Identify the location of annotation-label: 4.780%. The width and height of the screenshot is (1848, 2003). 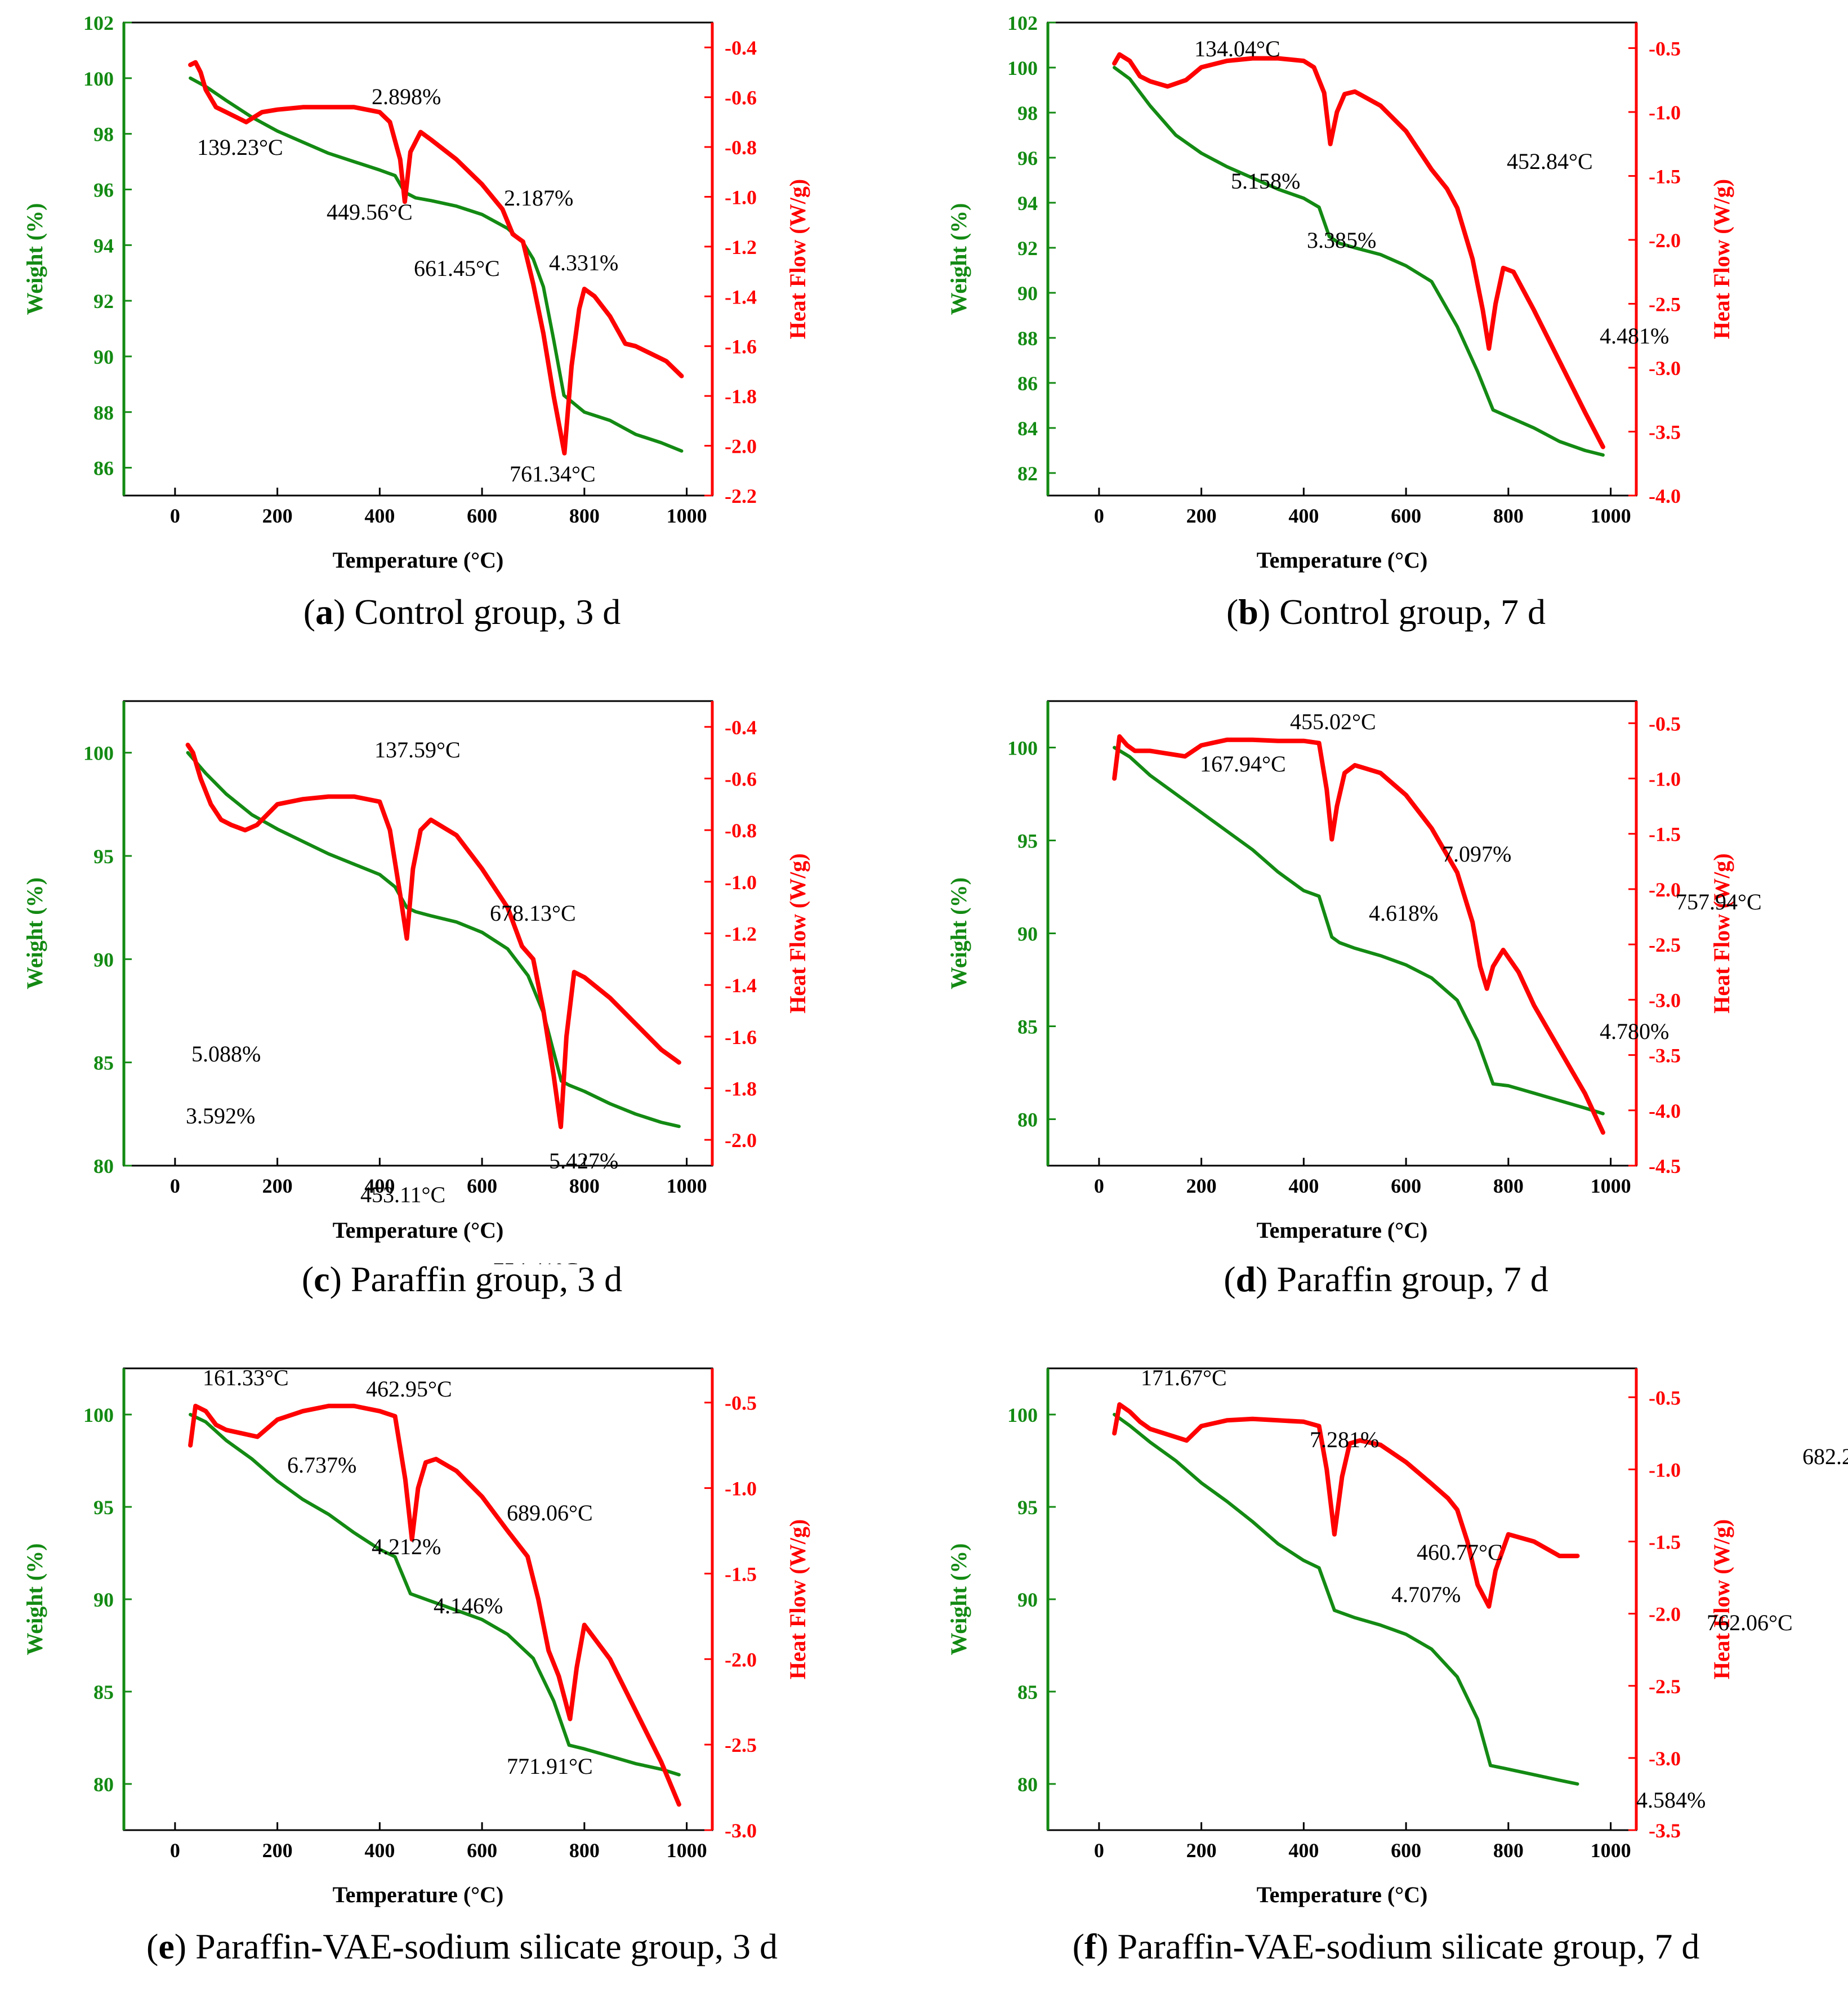
(1634, 1031).